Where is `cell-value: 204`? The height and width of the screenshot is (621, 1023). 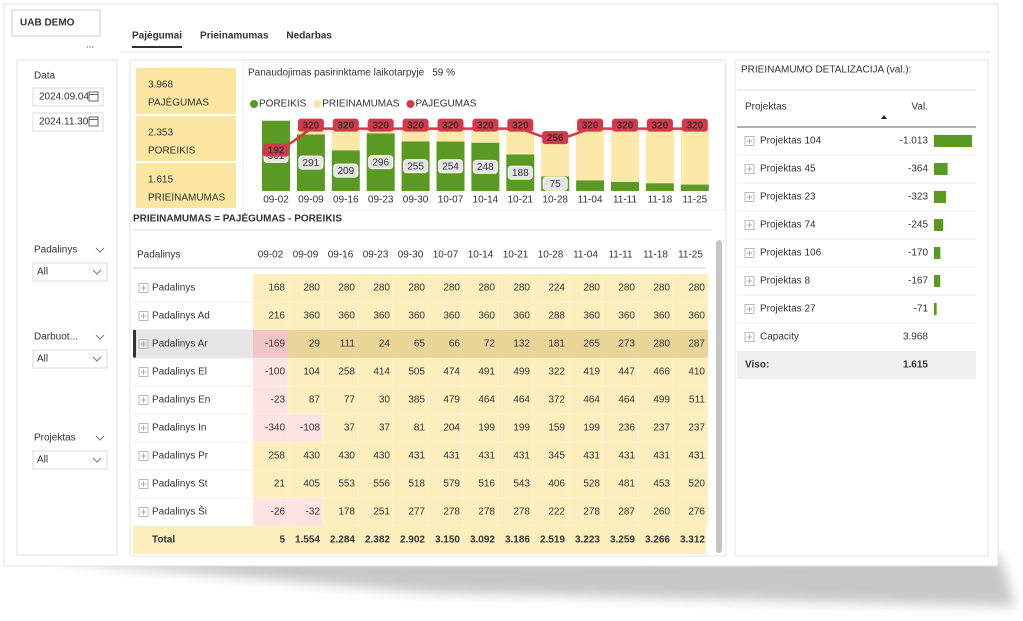
cell-value: 204 is located at coordinates (451, 428).